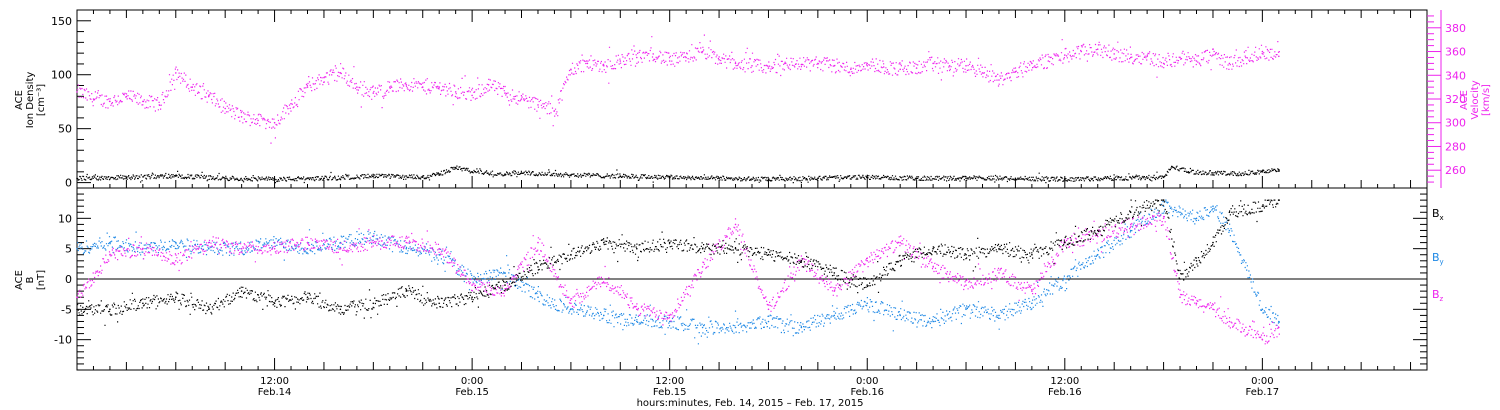 Image resolution: width=1500 pixels, height=410 pixels. What do you see at coordinates (65, 218) in the screenshot?
I see `bottom-left-tick-label: 10` at bounding box center [65, 218].